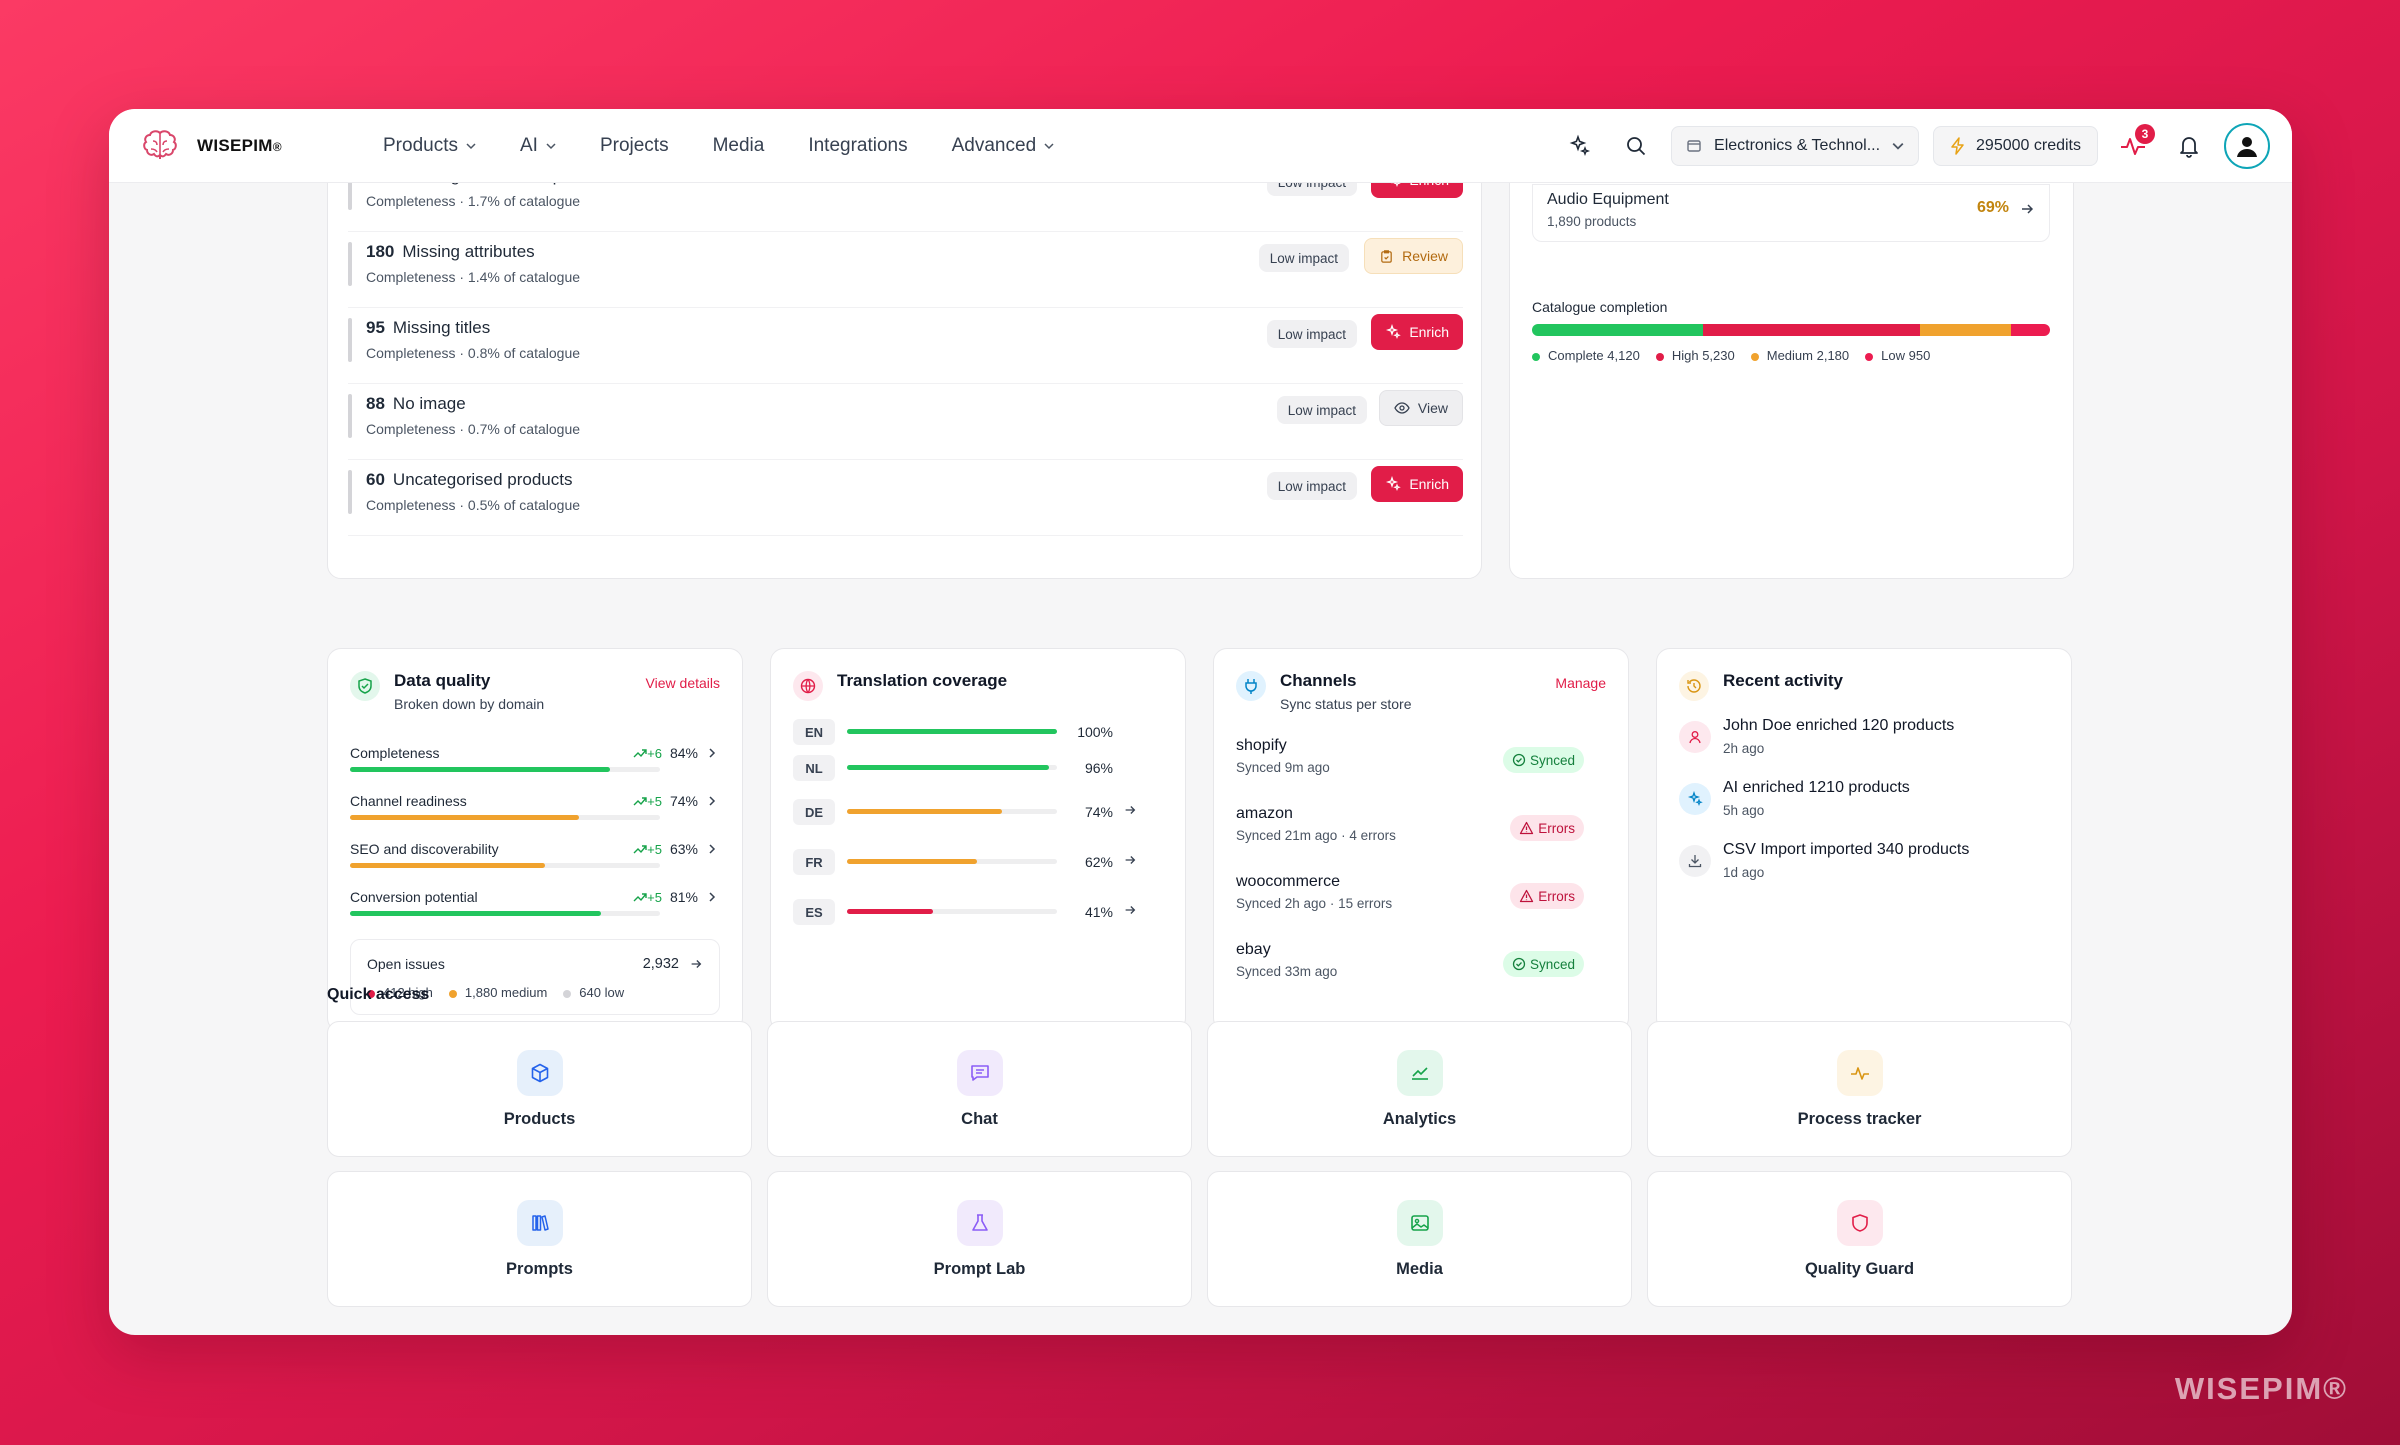  Describe the element at coordinates (1410, 767) in the screenshot. I see `channel-row: shopify Synced 9m ago Synced` at that location.